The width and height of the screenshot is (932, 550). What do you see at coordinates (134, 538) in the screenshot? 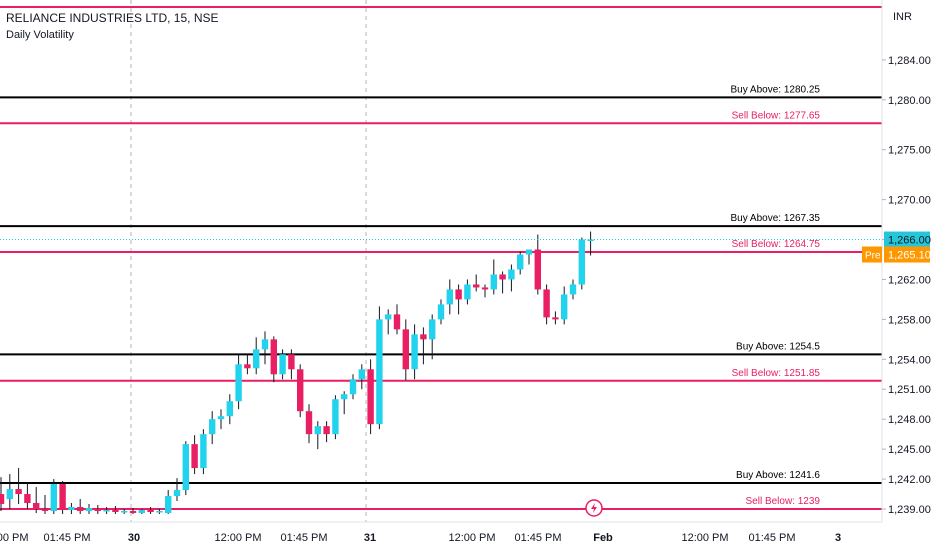
I see `x-tick-label: 30` at bounding box center [134, 538].